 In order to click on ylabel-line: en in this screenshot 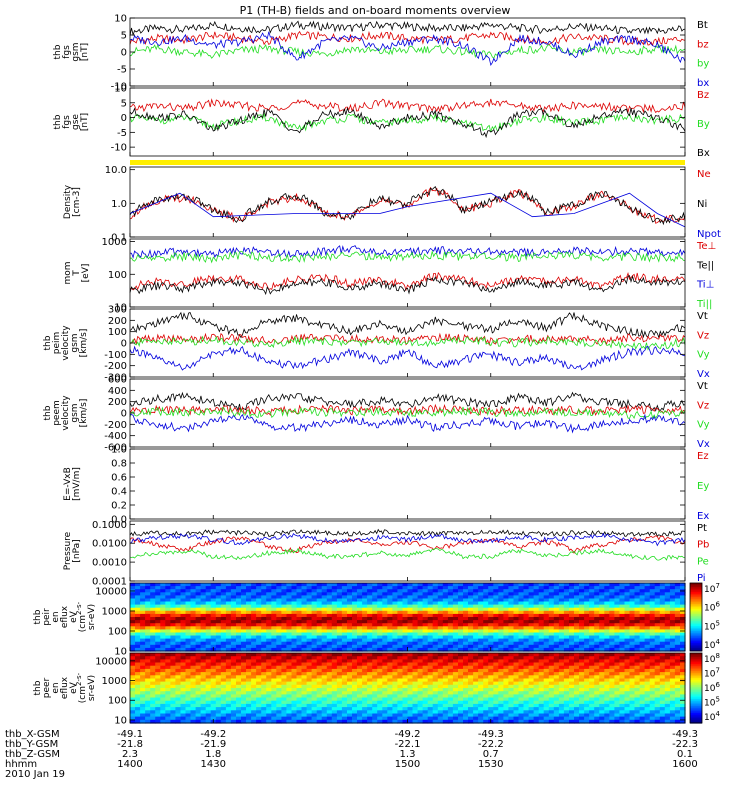, I will do `click(56, 616)`.